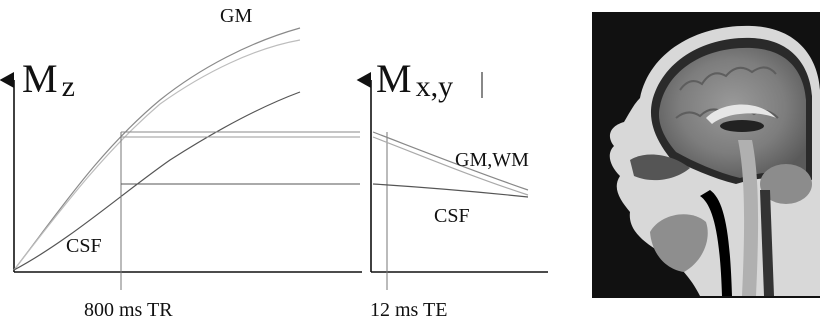 Image resolution: width=832 pixels, height=326 pixels. I want to click on mri-nasal-cavity, so click(660, 167).